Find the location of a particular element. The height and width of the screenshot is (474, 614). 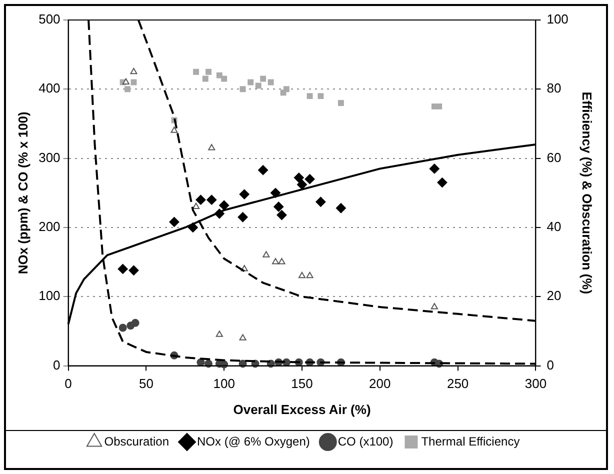

y-tick-label: 400 is located at coordinates (49, 88).